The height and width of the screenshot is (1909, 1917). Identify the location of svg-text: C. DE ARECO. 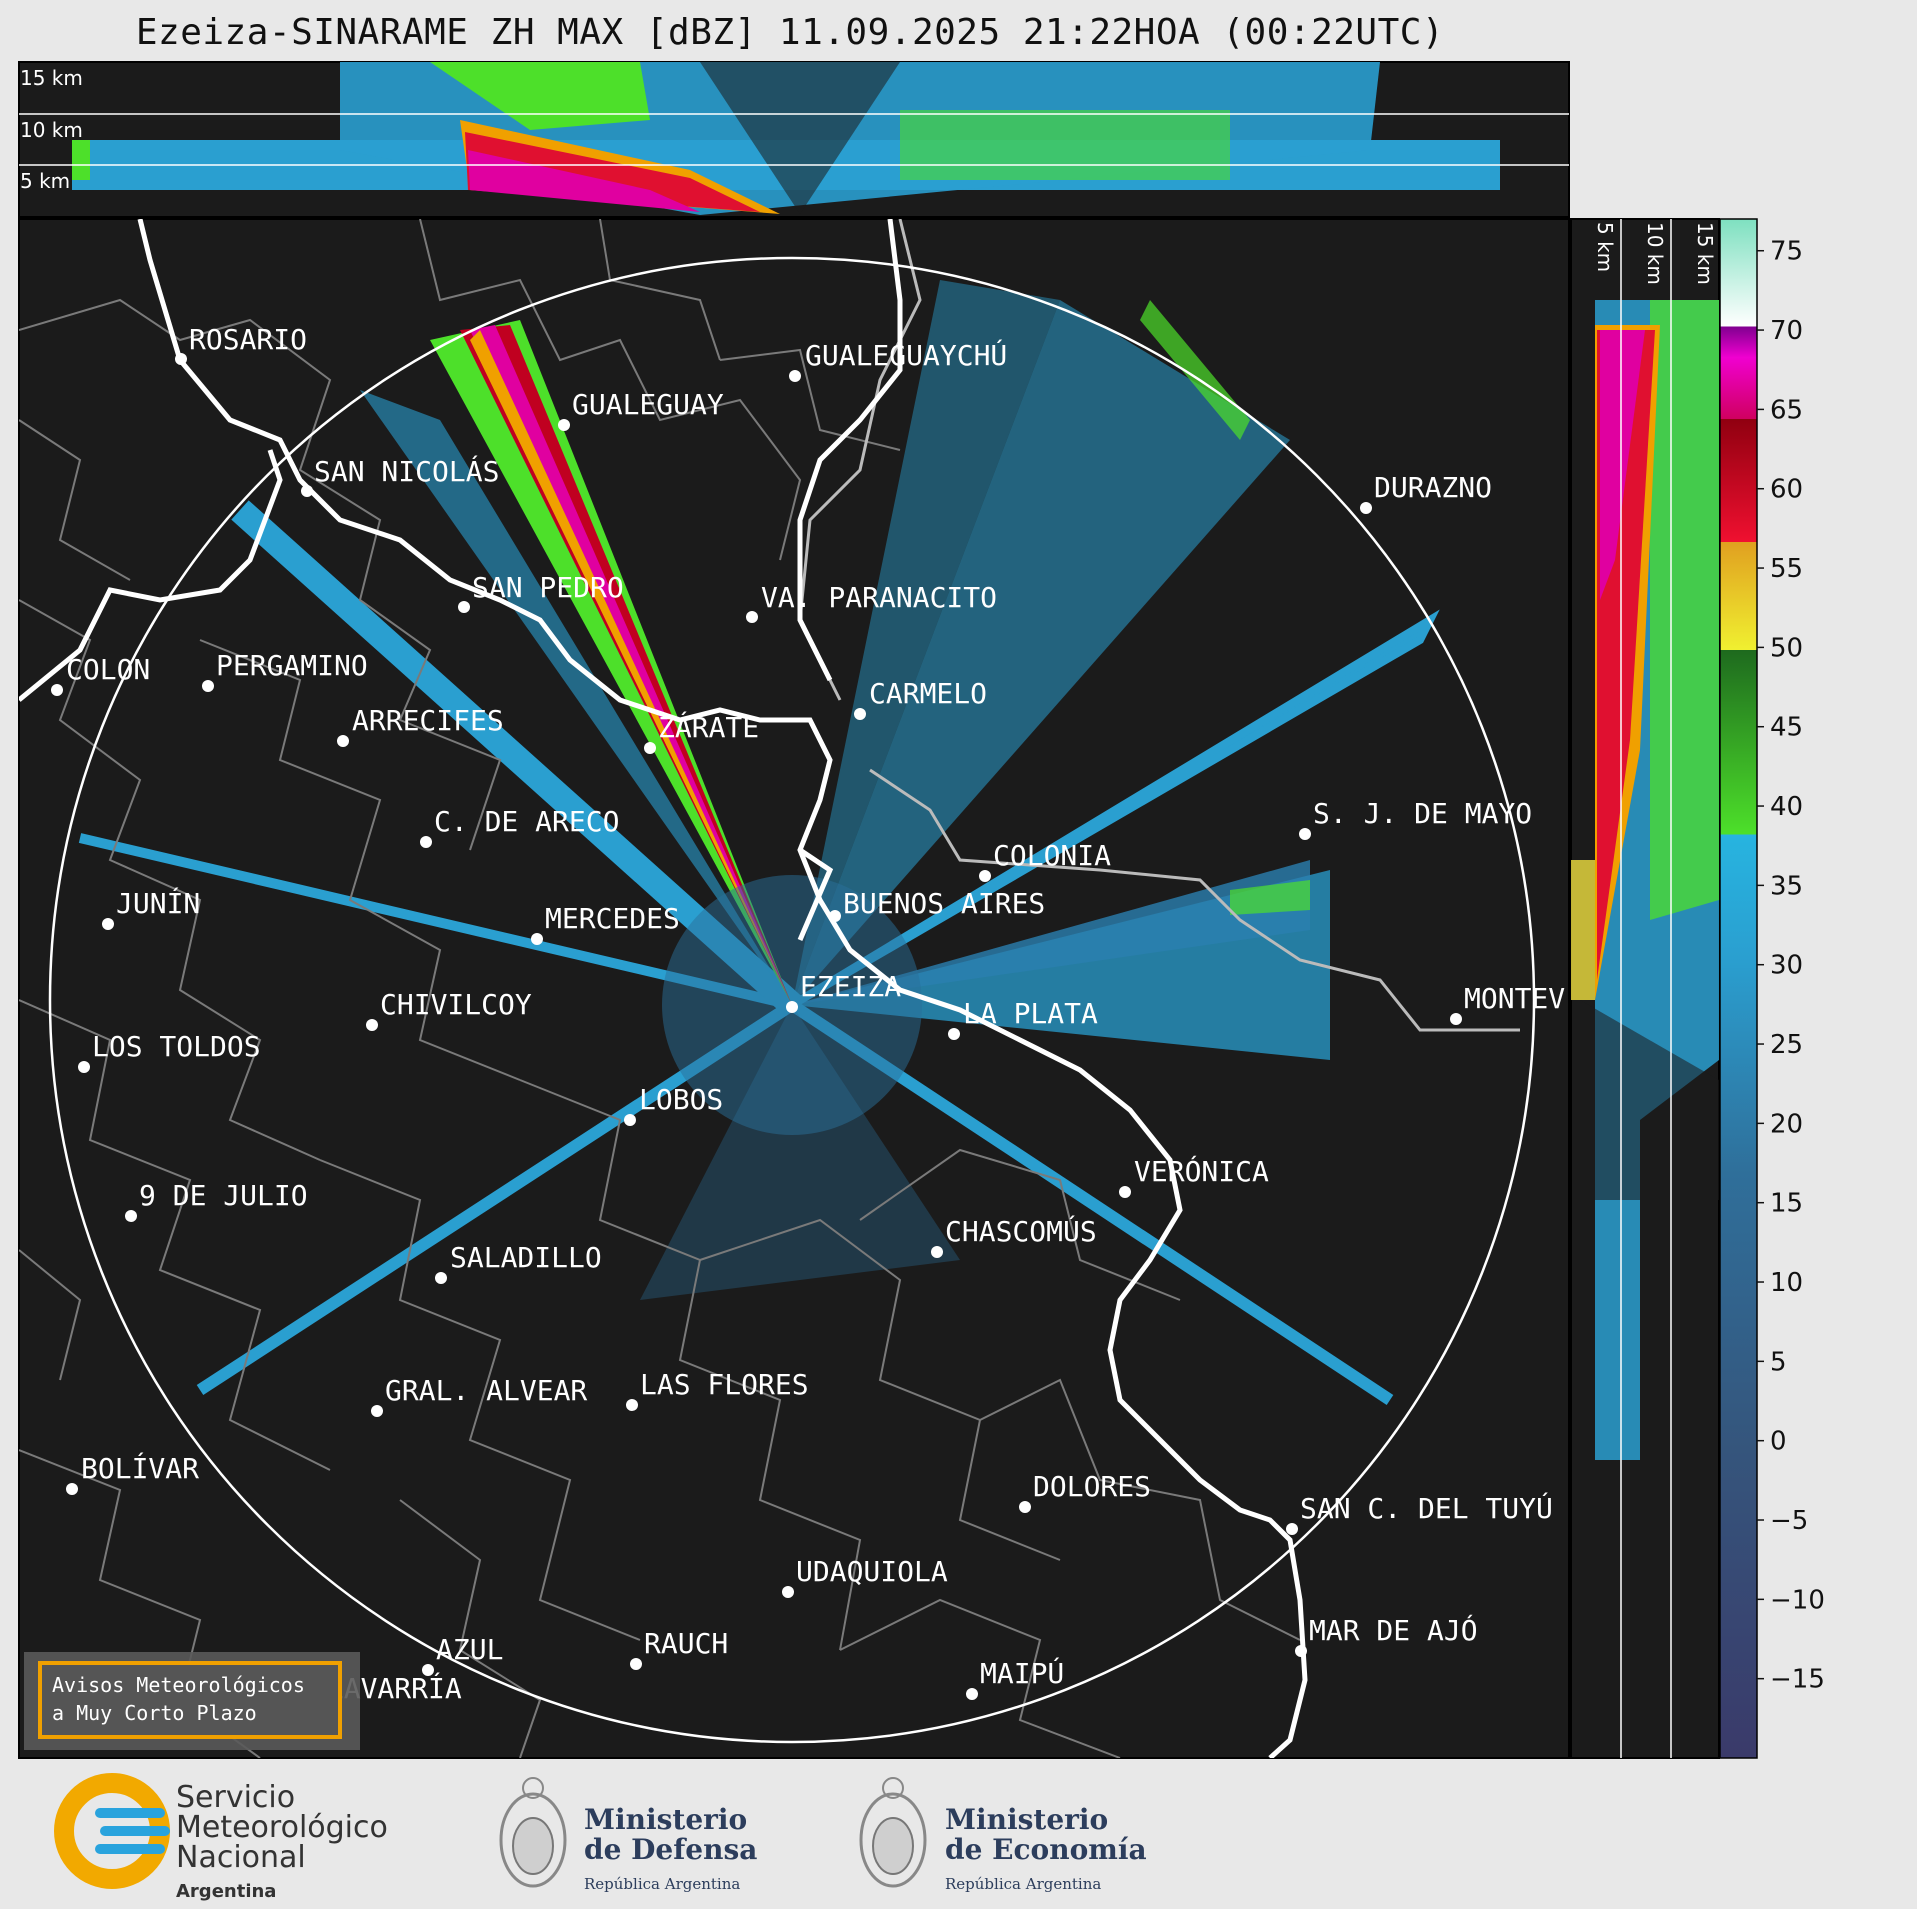
(526, 821).